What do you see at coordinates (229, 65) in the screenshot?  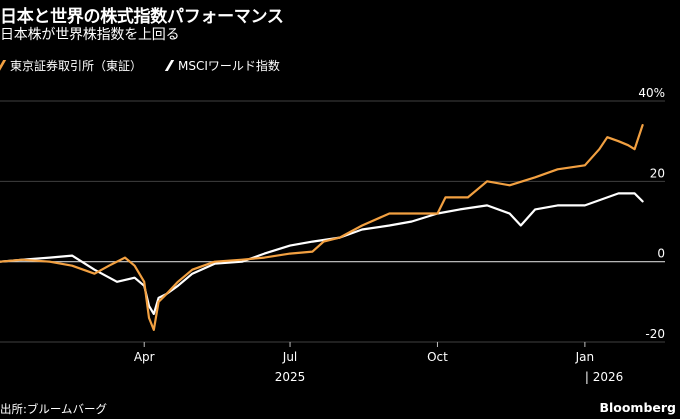 I see `legend-label-msci: MSCIワールド指数` at bounding box center [229, 65].